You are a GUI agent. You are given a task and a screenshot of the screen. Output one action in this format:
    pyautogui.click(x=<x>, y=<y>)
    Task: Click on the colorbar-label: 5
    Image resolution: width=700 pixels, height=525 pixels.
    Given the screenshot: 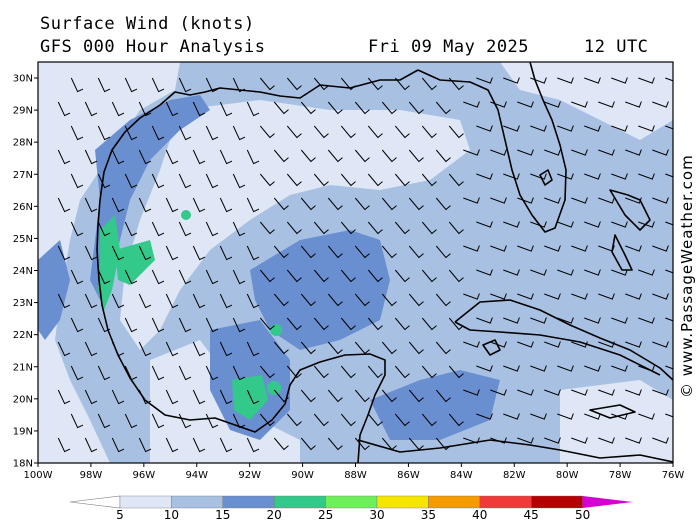 What is the action you would take?
    pyautogui.click(x=120, y=515)
    